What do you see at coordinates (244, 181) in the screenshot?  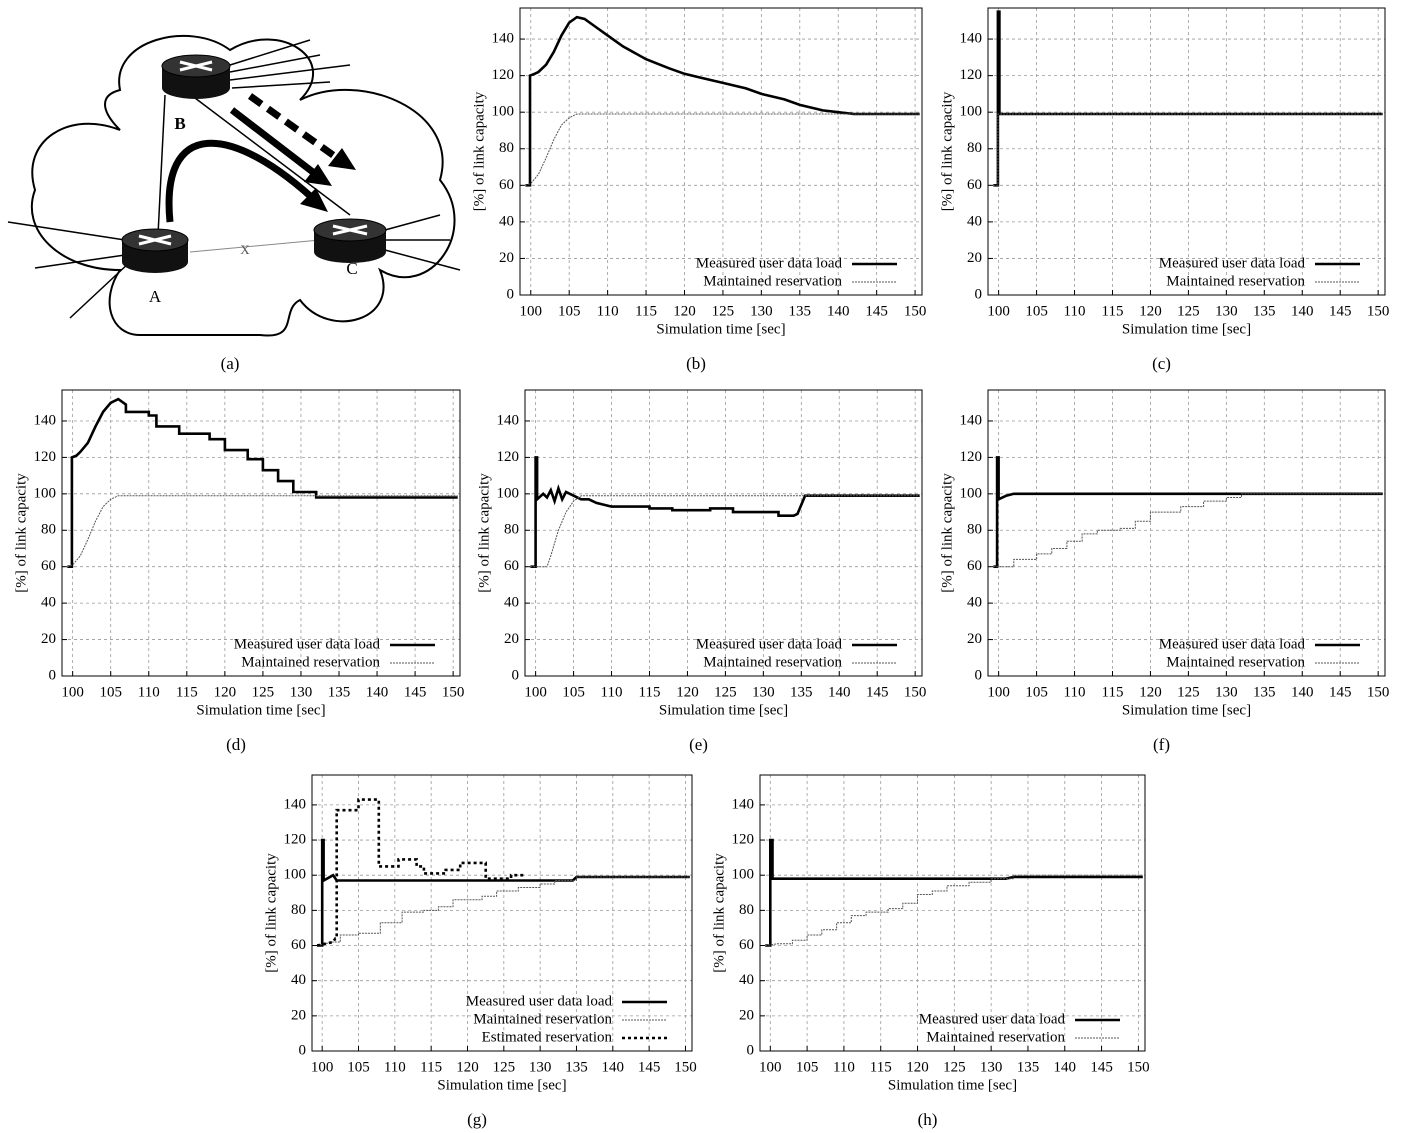 I see `reroute-arrow` at bounding box center [244, 181].